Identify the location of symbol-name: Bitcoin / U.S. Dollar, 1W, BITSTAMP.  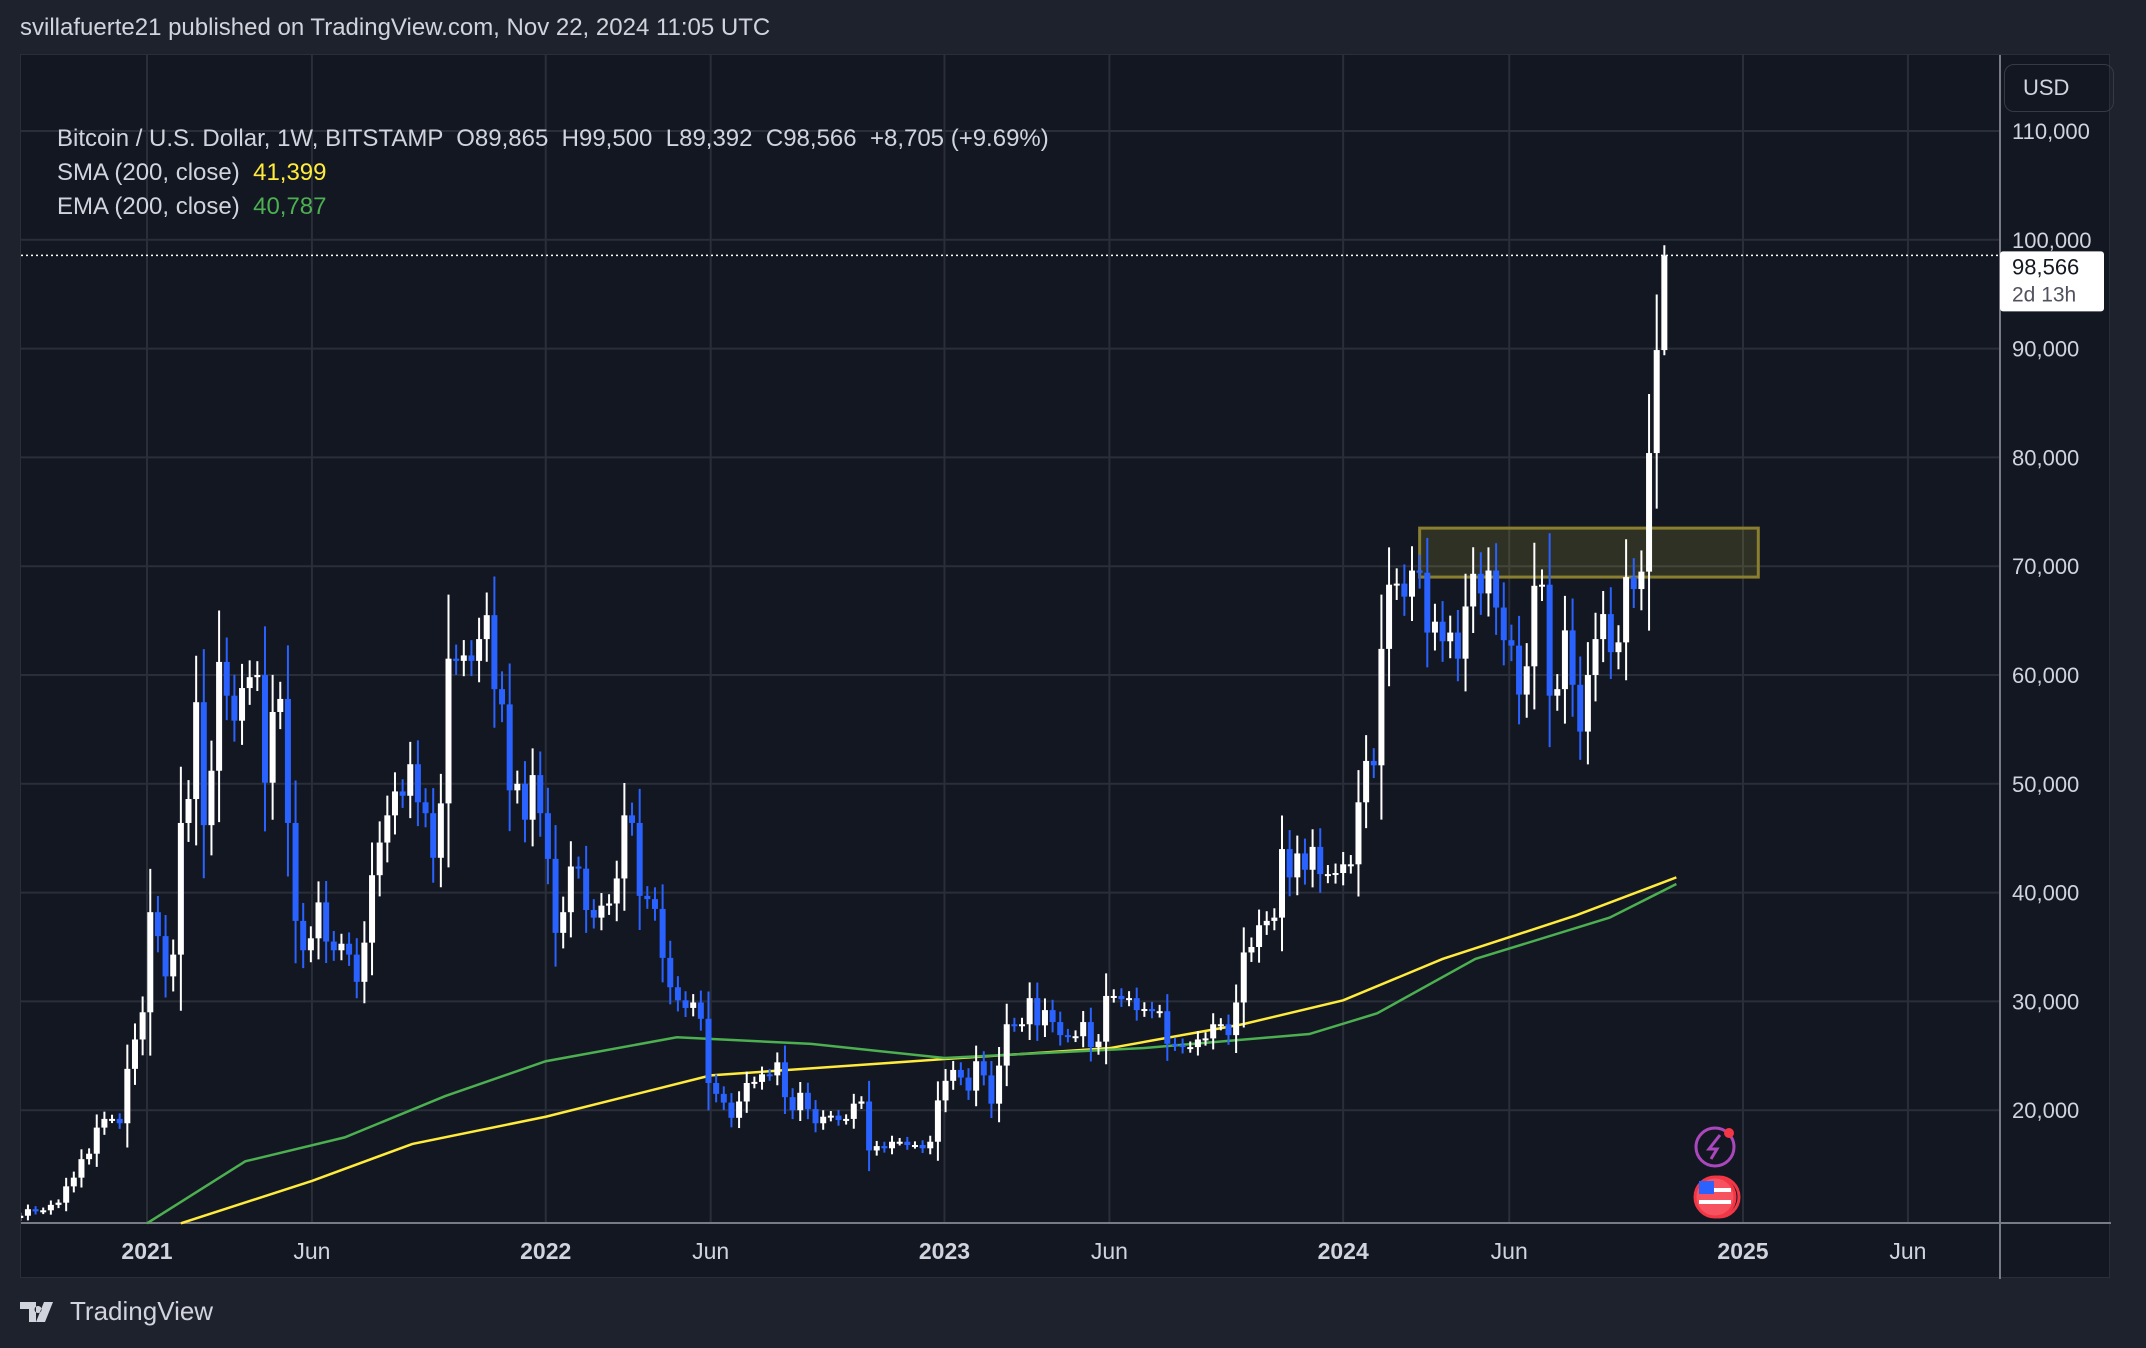
(250, 138).